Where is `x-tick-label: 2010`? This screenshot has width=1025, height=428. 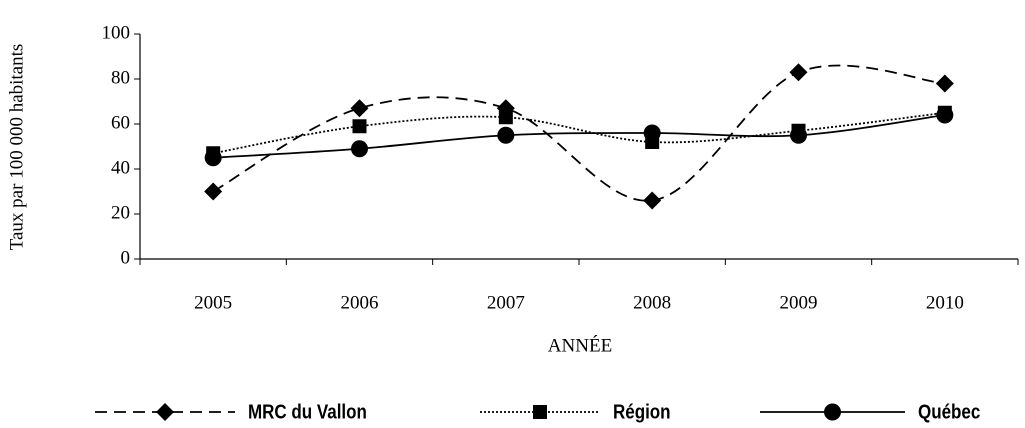
x-tick-label: 2010 is located at coordinates (945, 302).